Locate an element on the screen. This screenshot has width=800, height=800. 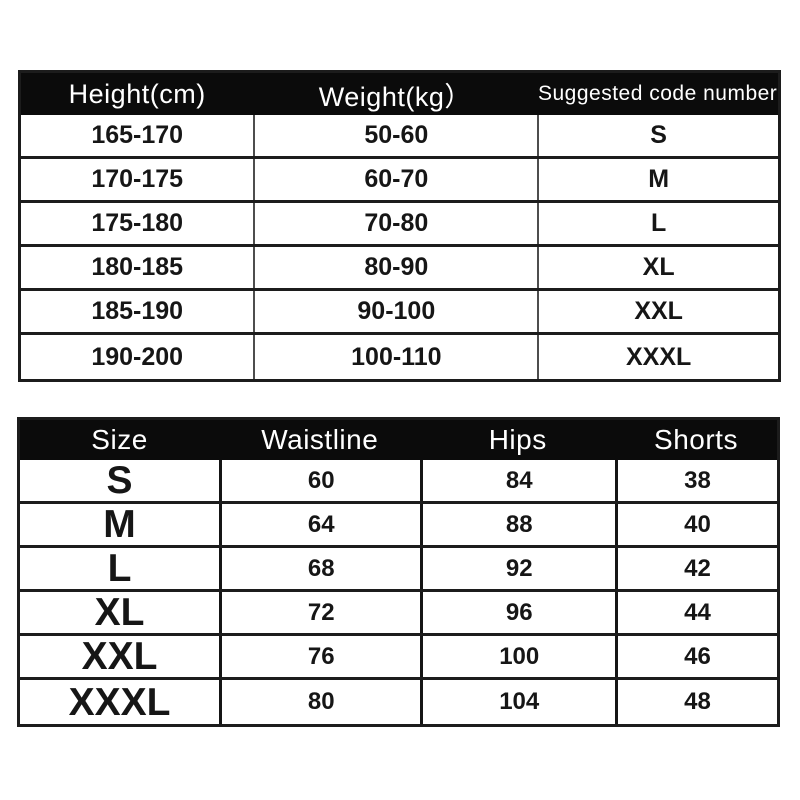
weight-range-cell: 90-100 is located at coordinates (395, 311).